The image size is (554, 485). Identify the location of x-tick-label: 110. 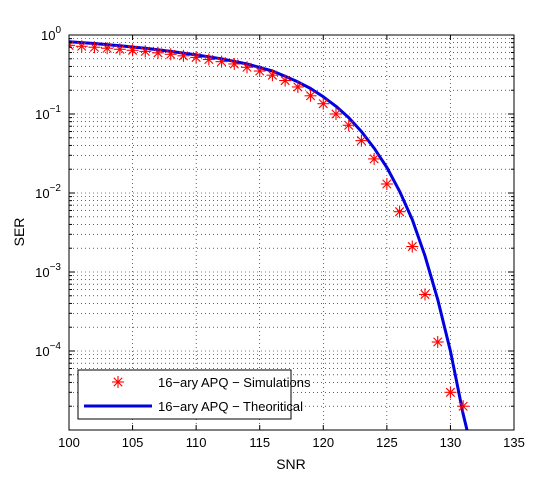
(196, 442).